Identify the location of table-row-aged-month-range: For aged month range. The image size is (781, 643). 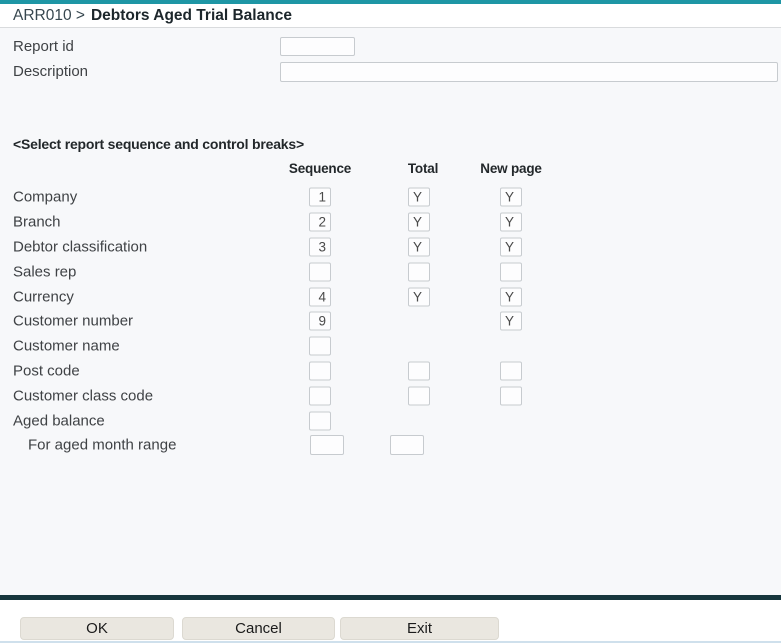
(390, 445).